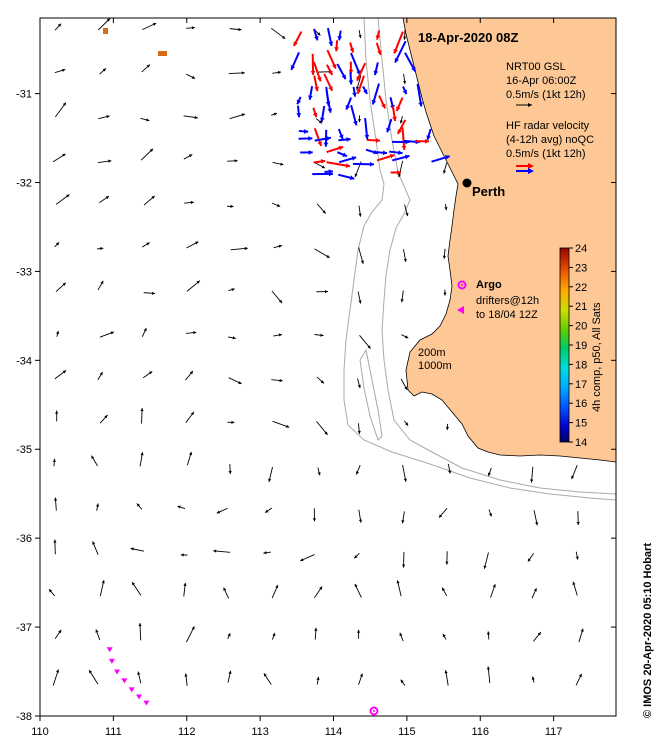 The width and height of the screenshot is (659, 750). I want to click on drifters-label-line1: drifters@12h, so click(507, 301).